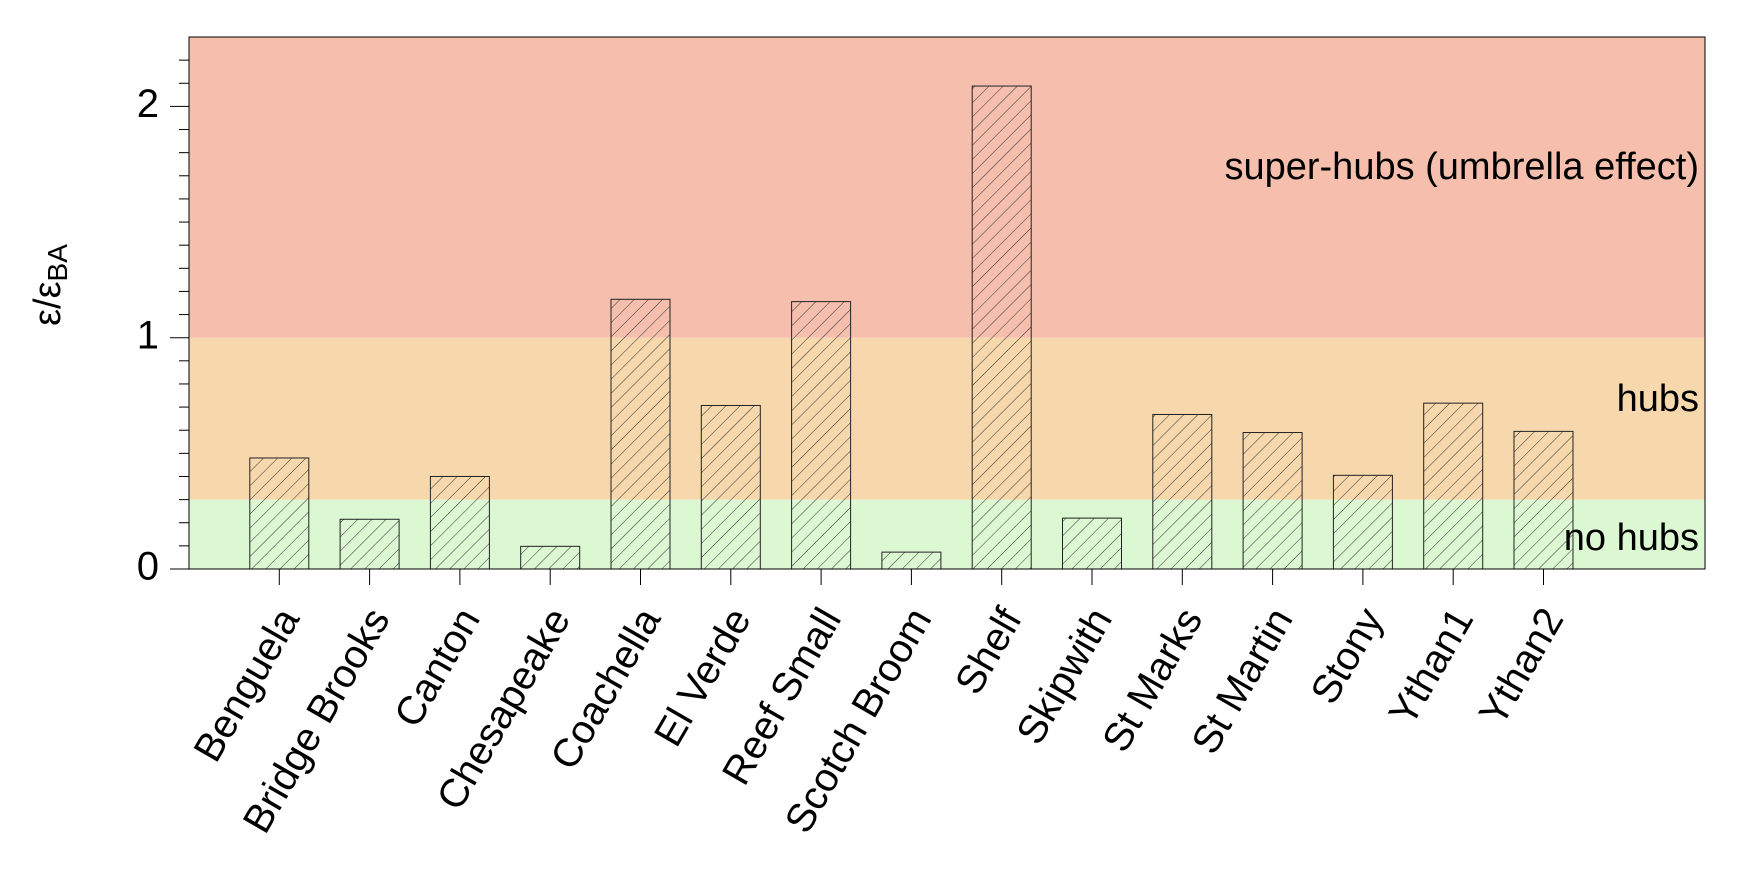  I want to click on x-tick-label: Canton, so click(437, 668).